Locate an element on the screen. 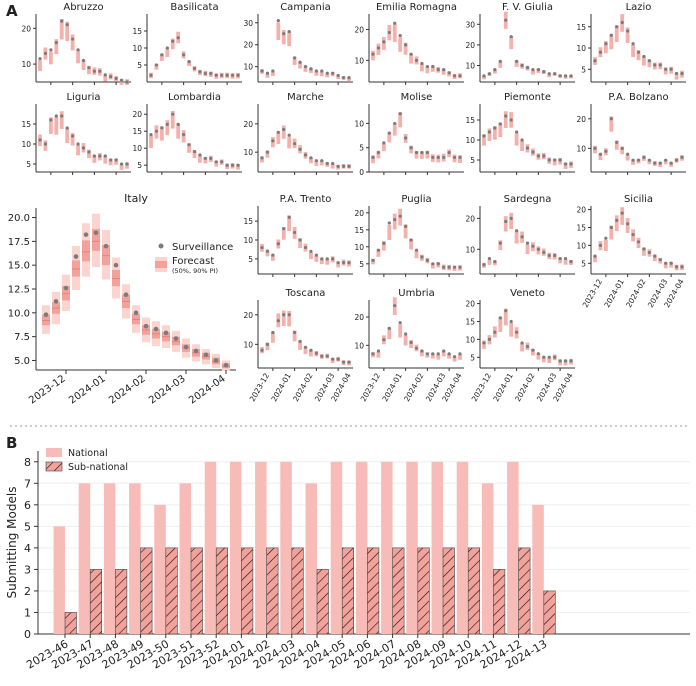  subplot-title: Campania is located at coordinates (305, 7).